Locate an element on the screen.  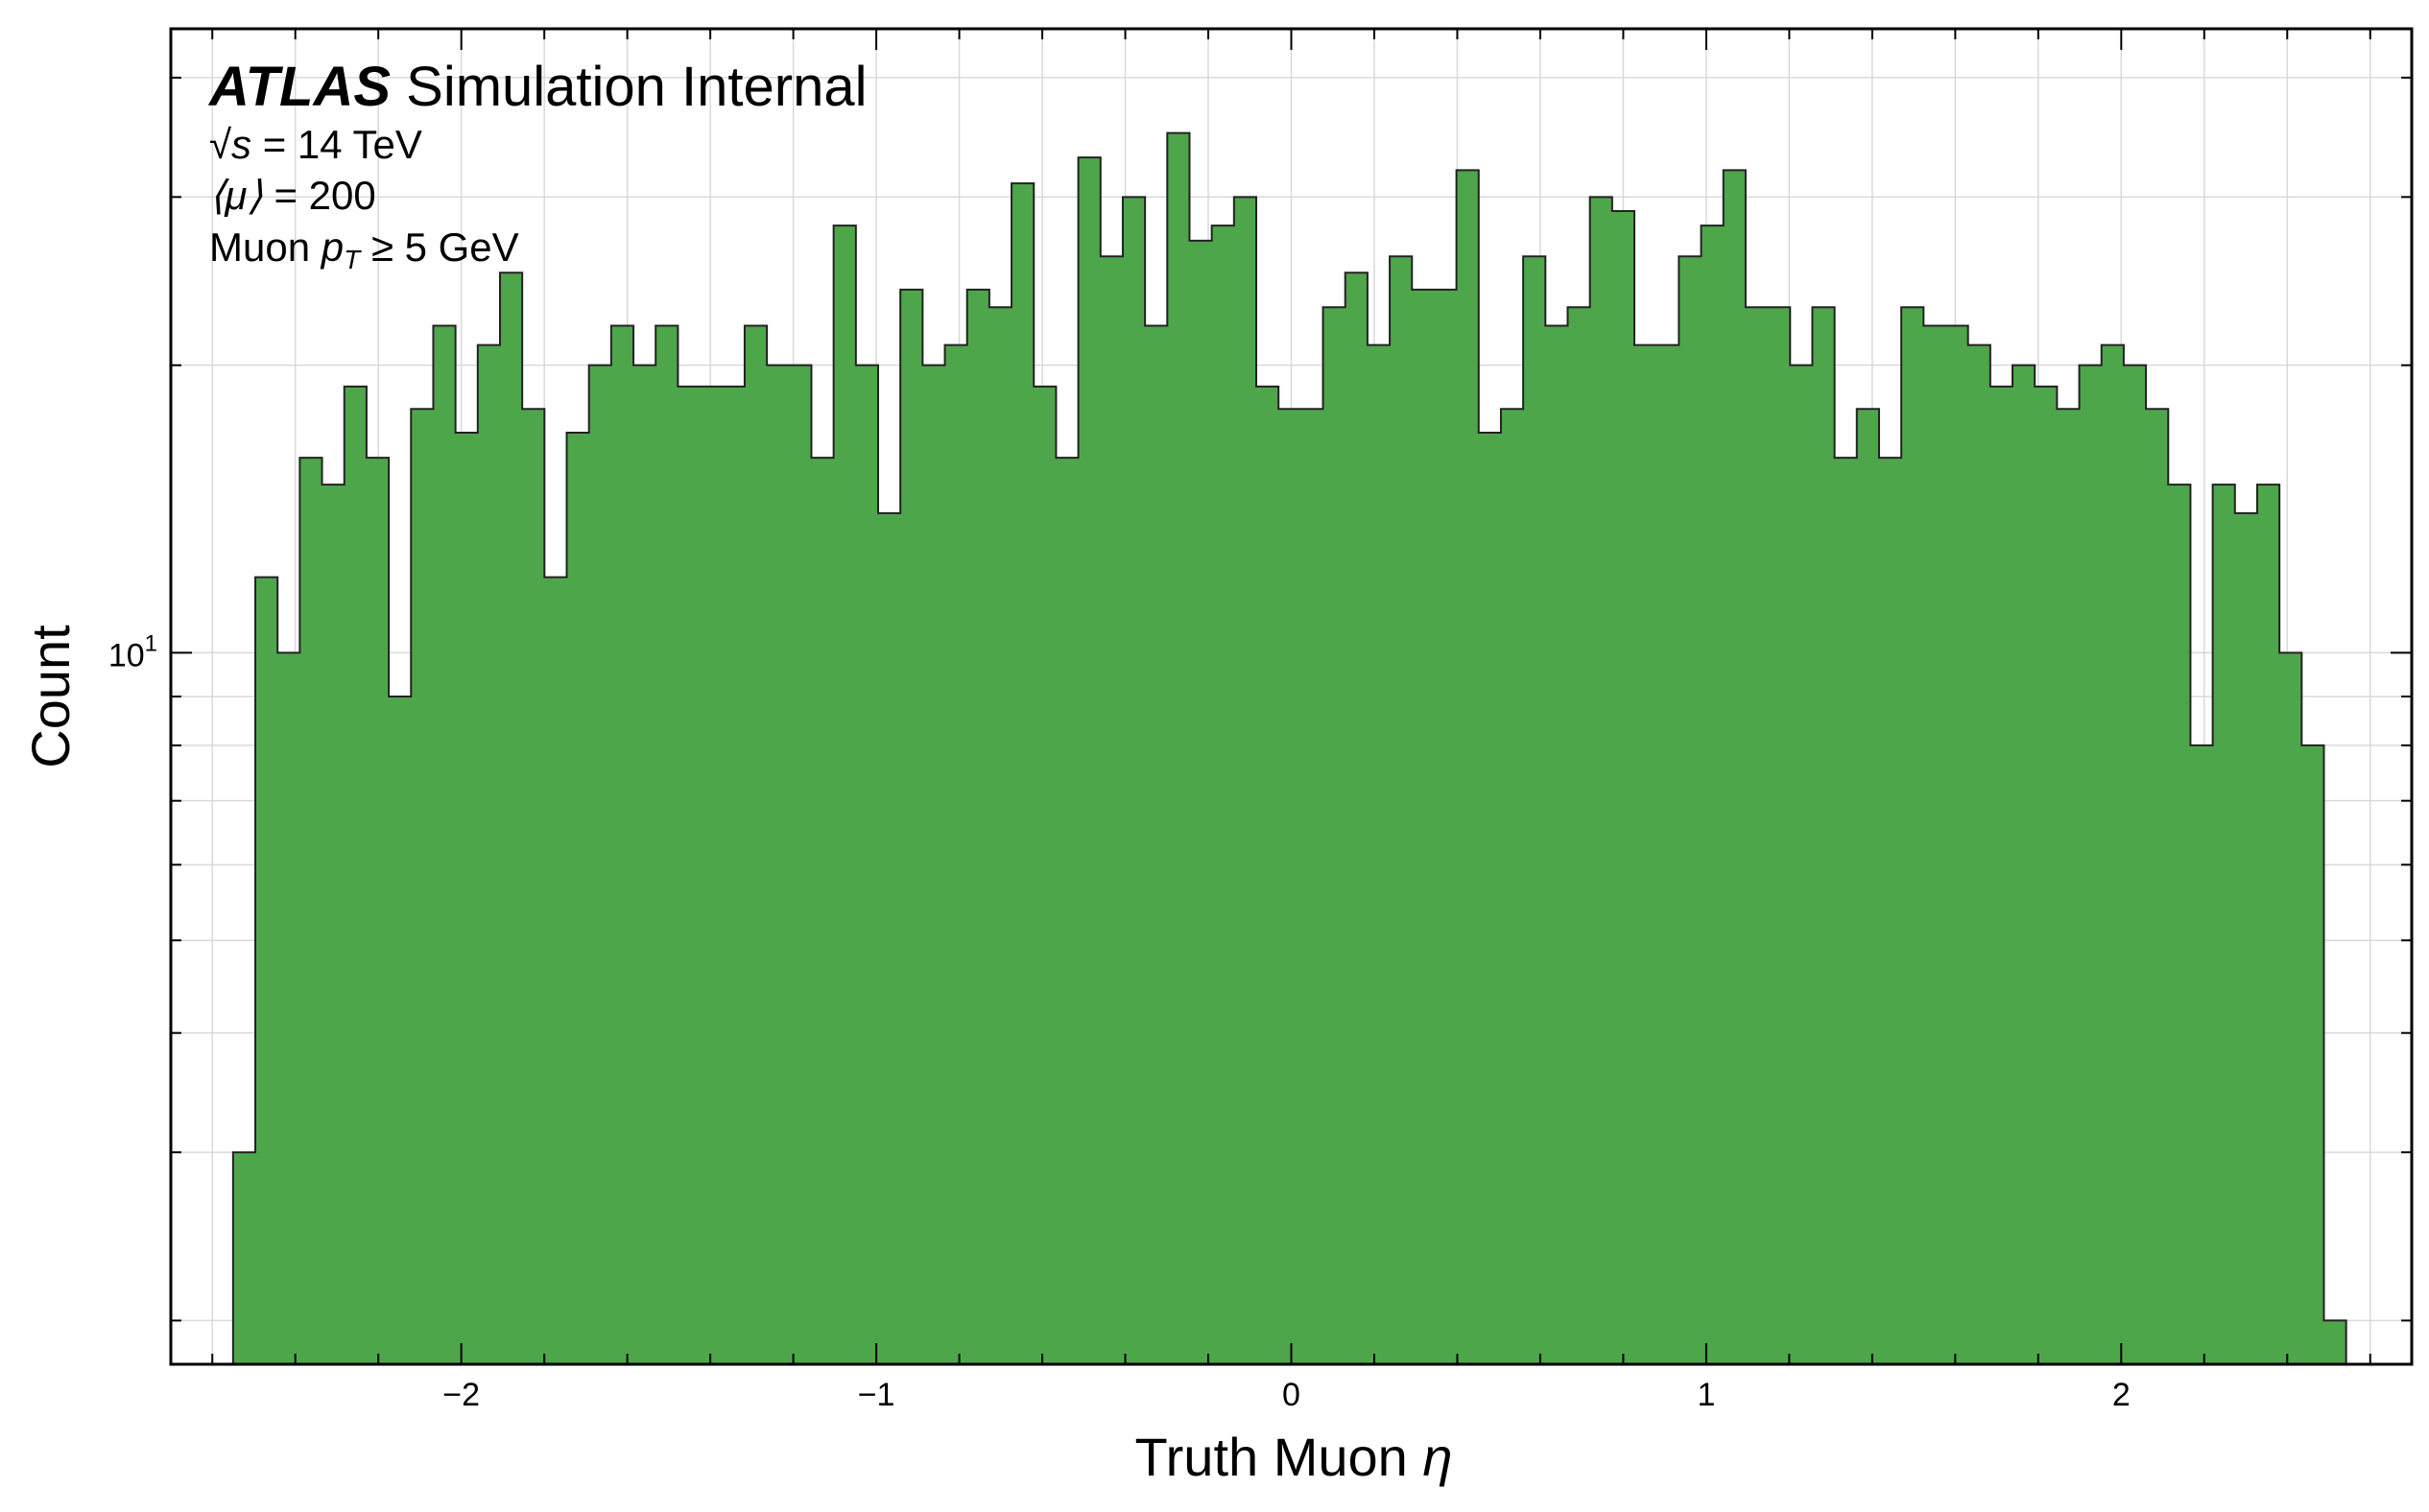
energy-label: √s = 14 TeV is located at coordinates (315, 144).